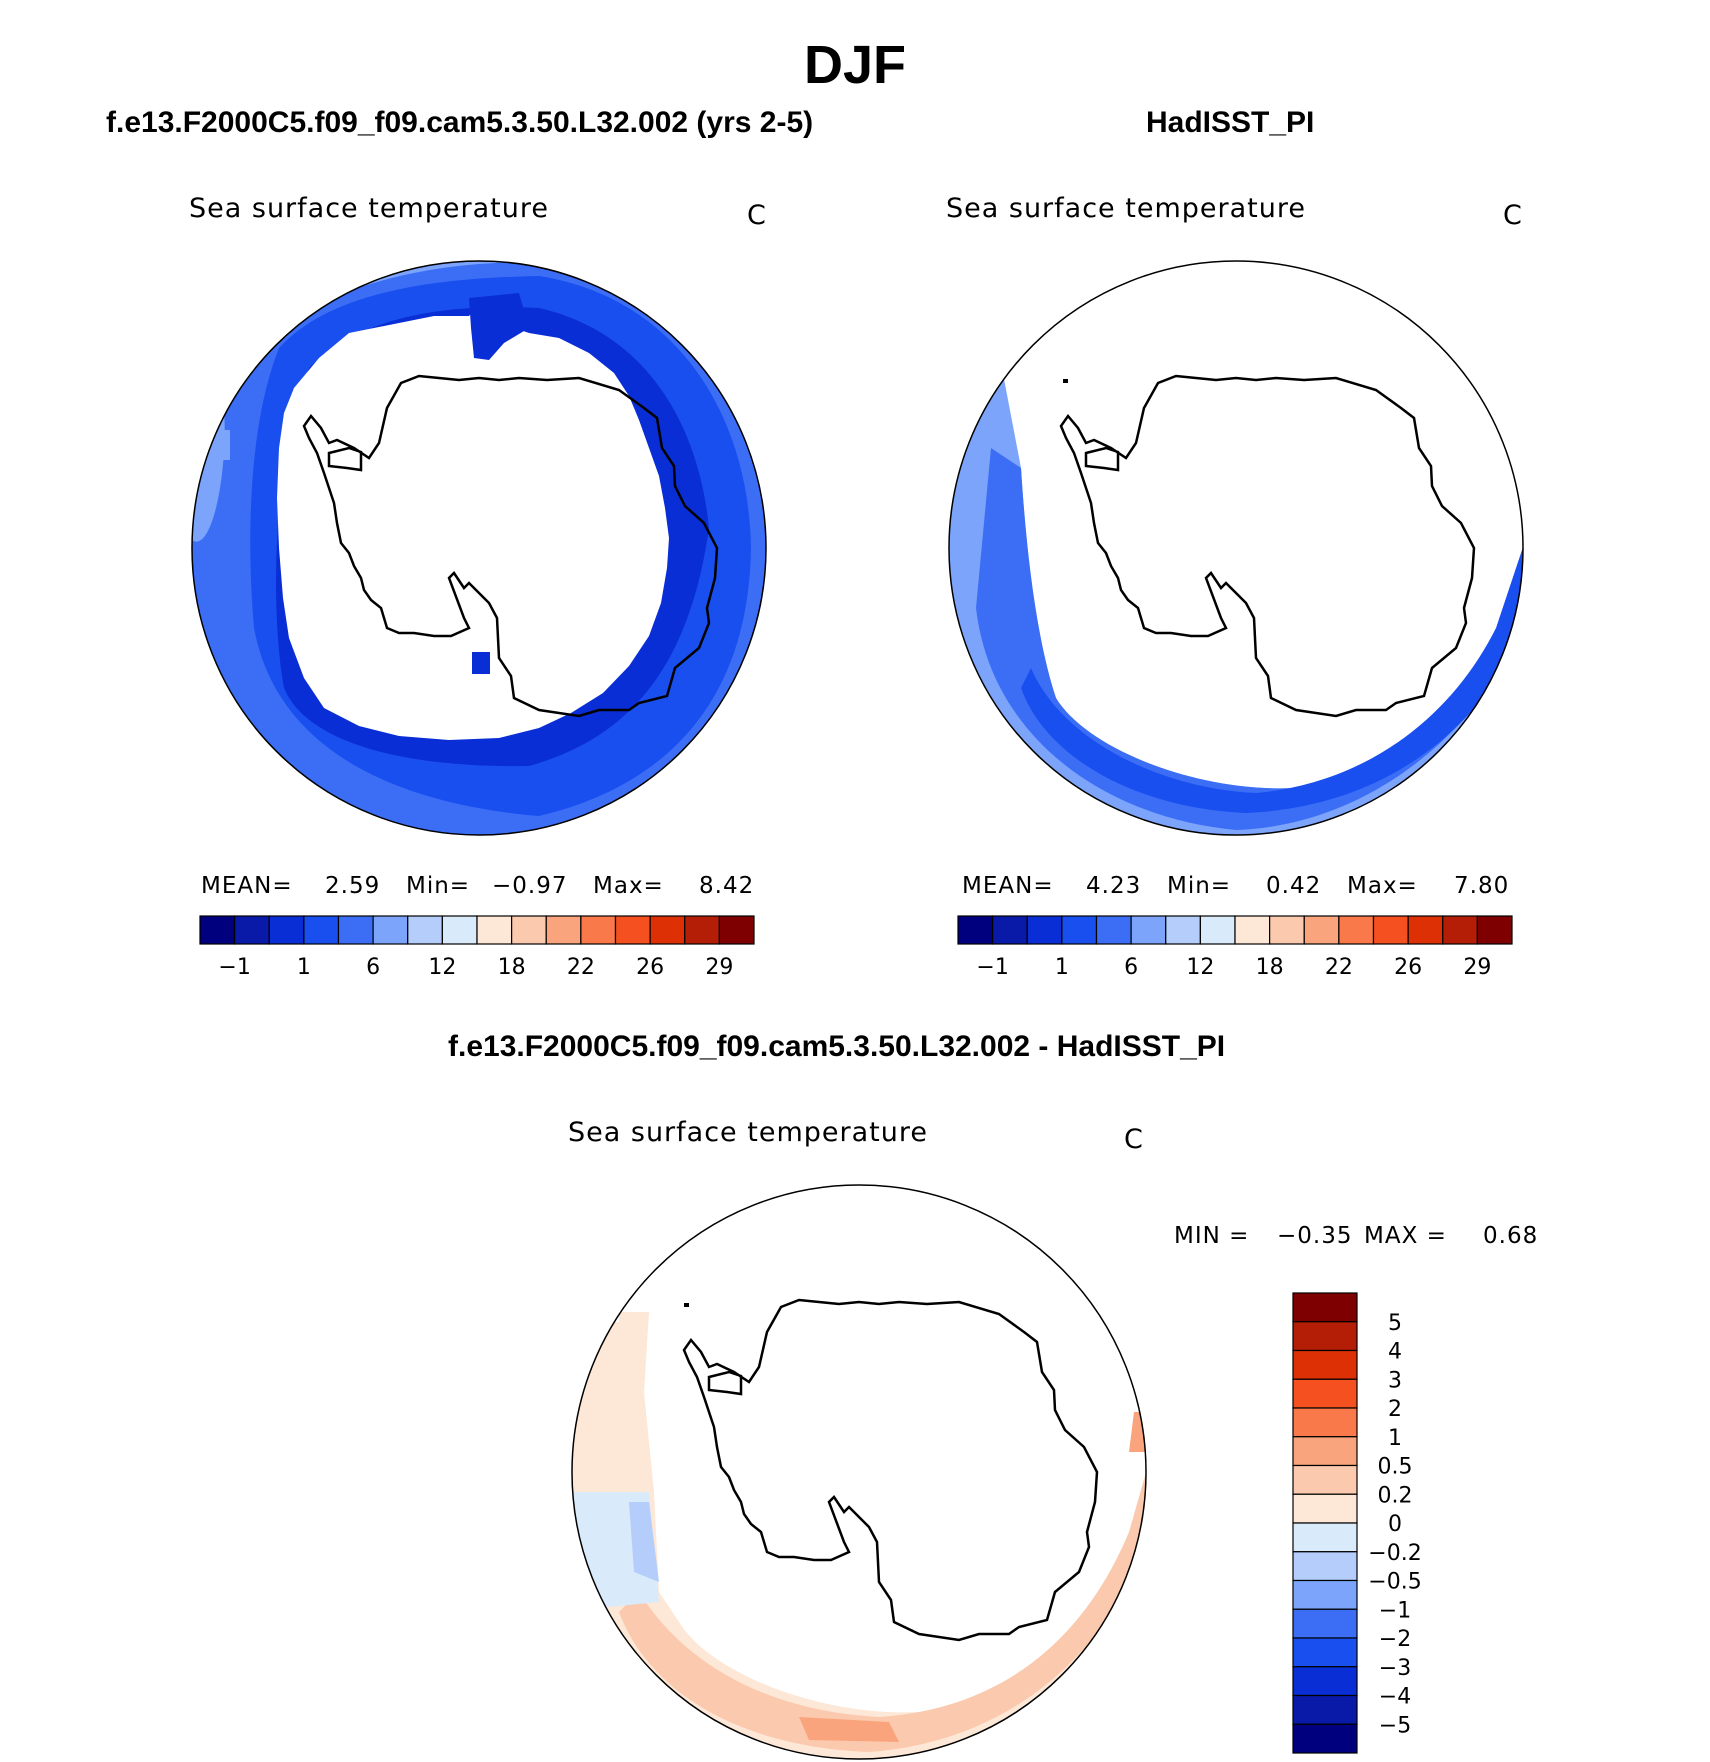 Image resolution: width=1710 pixels, height=1762 pixels. I want to click on model-map, so click(479, 548).